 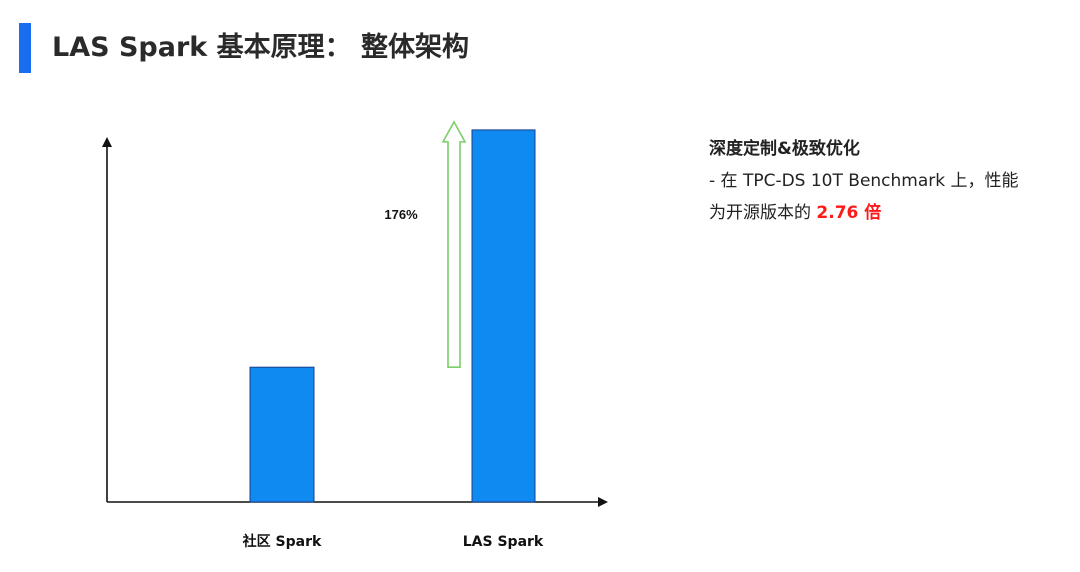 What do you see at coordinates (889, 213) in the screenshot?
I see `description-line-2: 为开源版本的 2.76 倍` at bounding box center [889, 213].